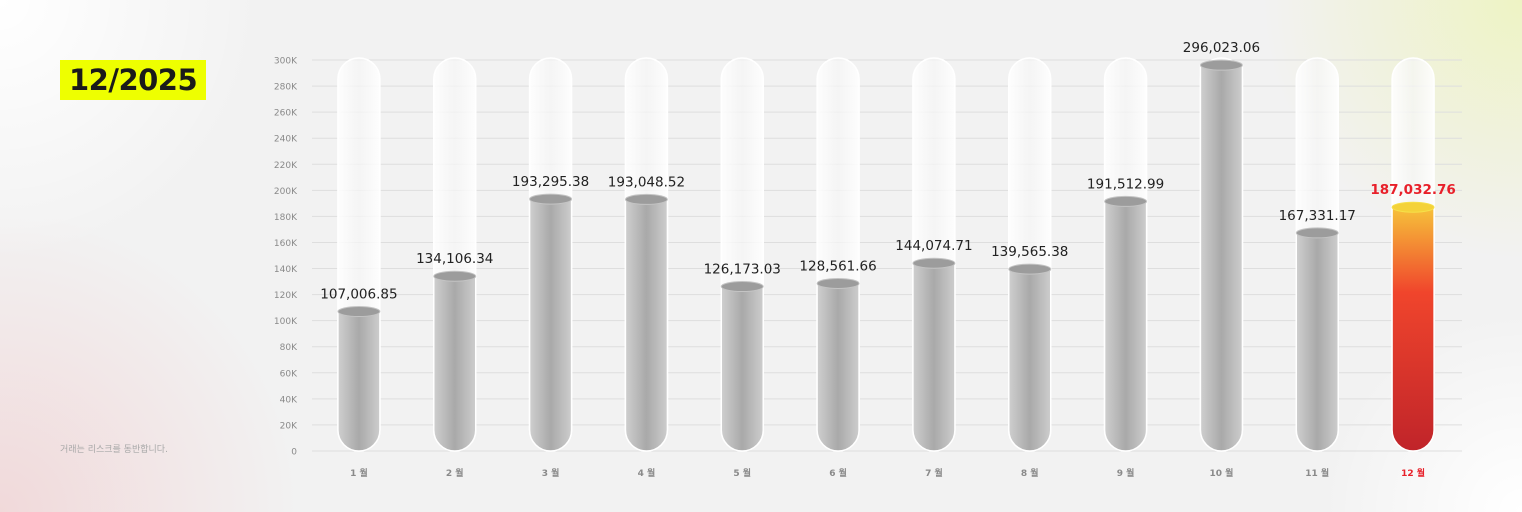 This screenshot has width=1522, height=512. Describe the element at coordinates (114, 450) in the screenshot. I see `risk-disclaimer: 거래는 리스크를 동반합니다.` at that location.